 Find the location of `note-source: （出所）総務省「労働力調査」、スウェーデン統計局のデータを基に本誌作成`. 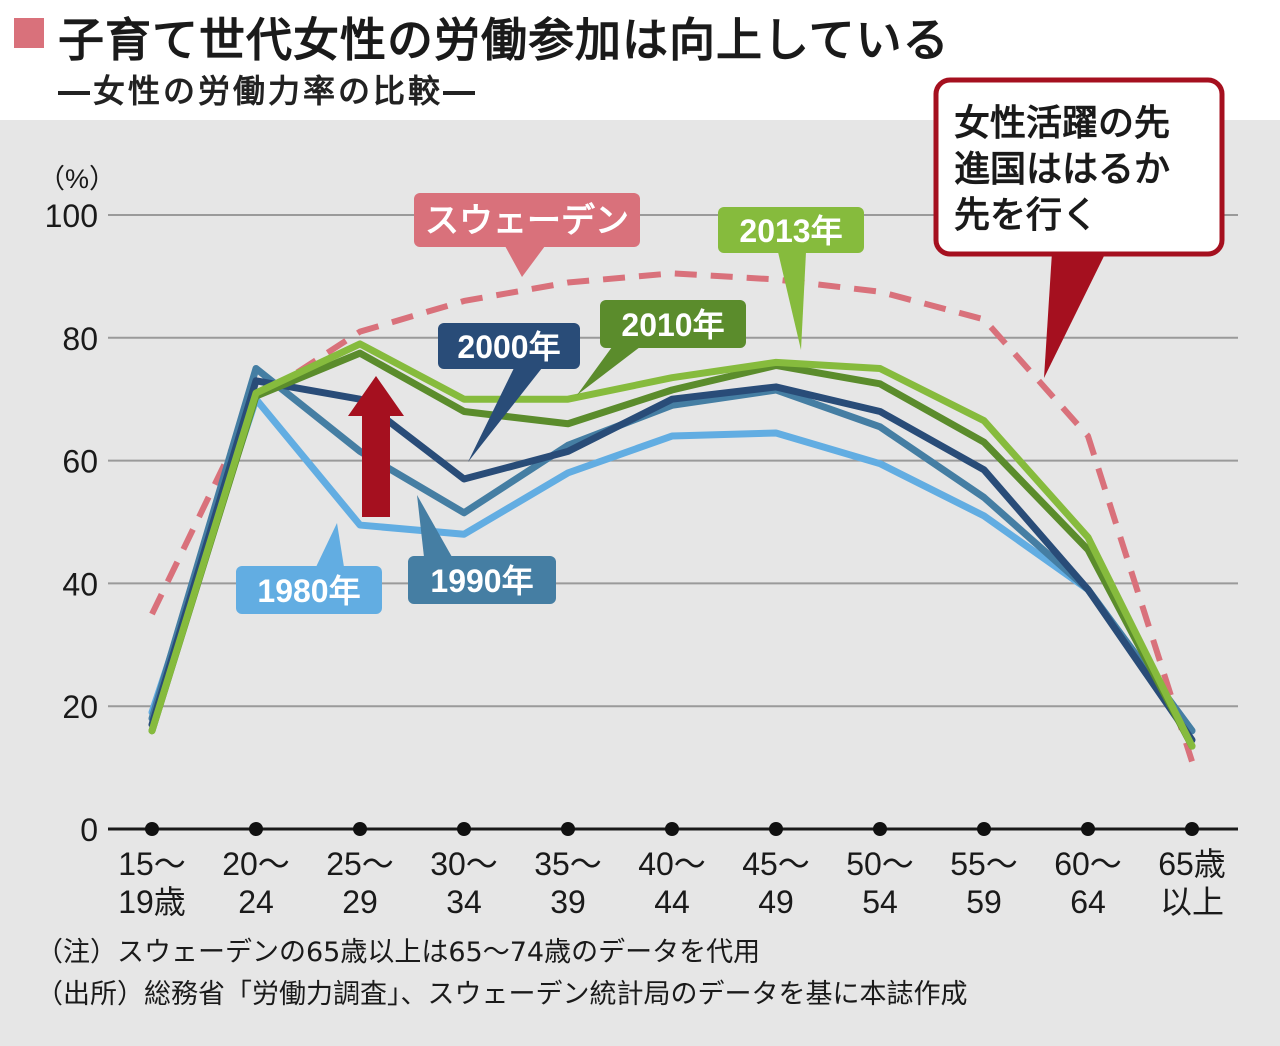

note-source: （出所）総務省「労働力調査」、スウェーデン統計局のデータを基に本誌作成 is located at coordinates (502, 994).